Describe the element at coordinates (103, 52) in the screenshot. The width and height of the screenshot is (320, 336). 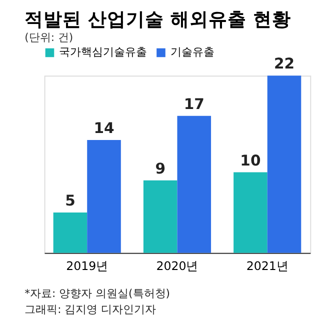
I see `legend-label: 국가핵심기술유출` at that location.